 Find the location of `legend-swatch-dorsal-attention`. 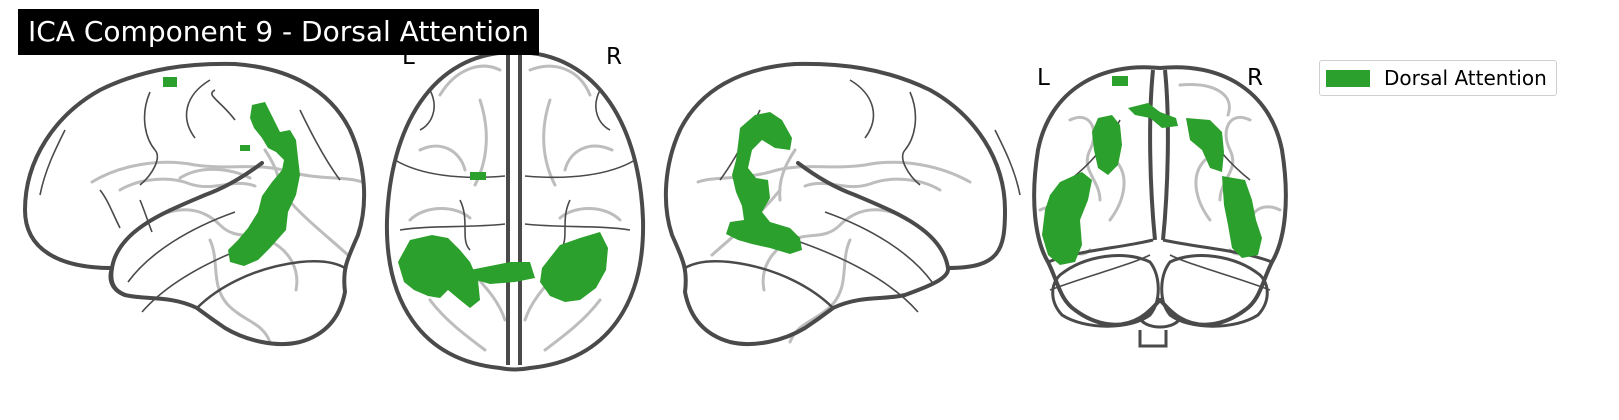

legend-swatch-dorsal-attention is located at coordinates (1348, 78).